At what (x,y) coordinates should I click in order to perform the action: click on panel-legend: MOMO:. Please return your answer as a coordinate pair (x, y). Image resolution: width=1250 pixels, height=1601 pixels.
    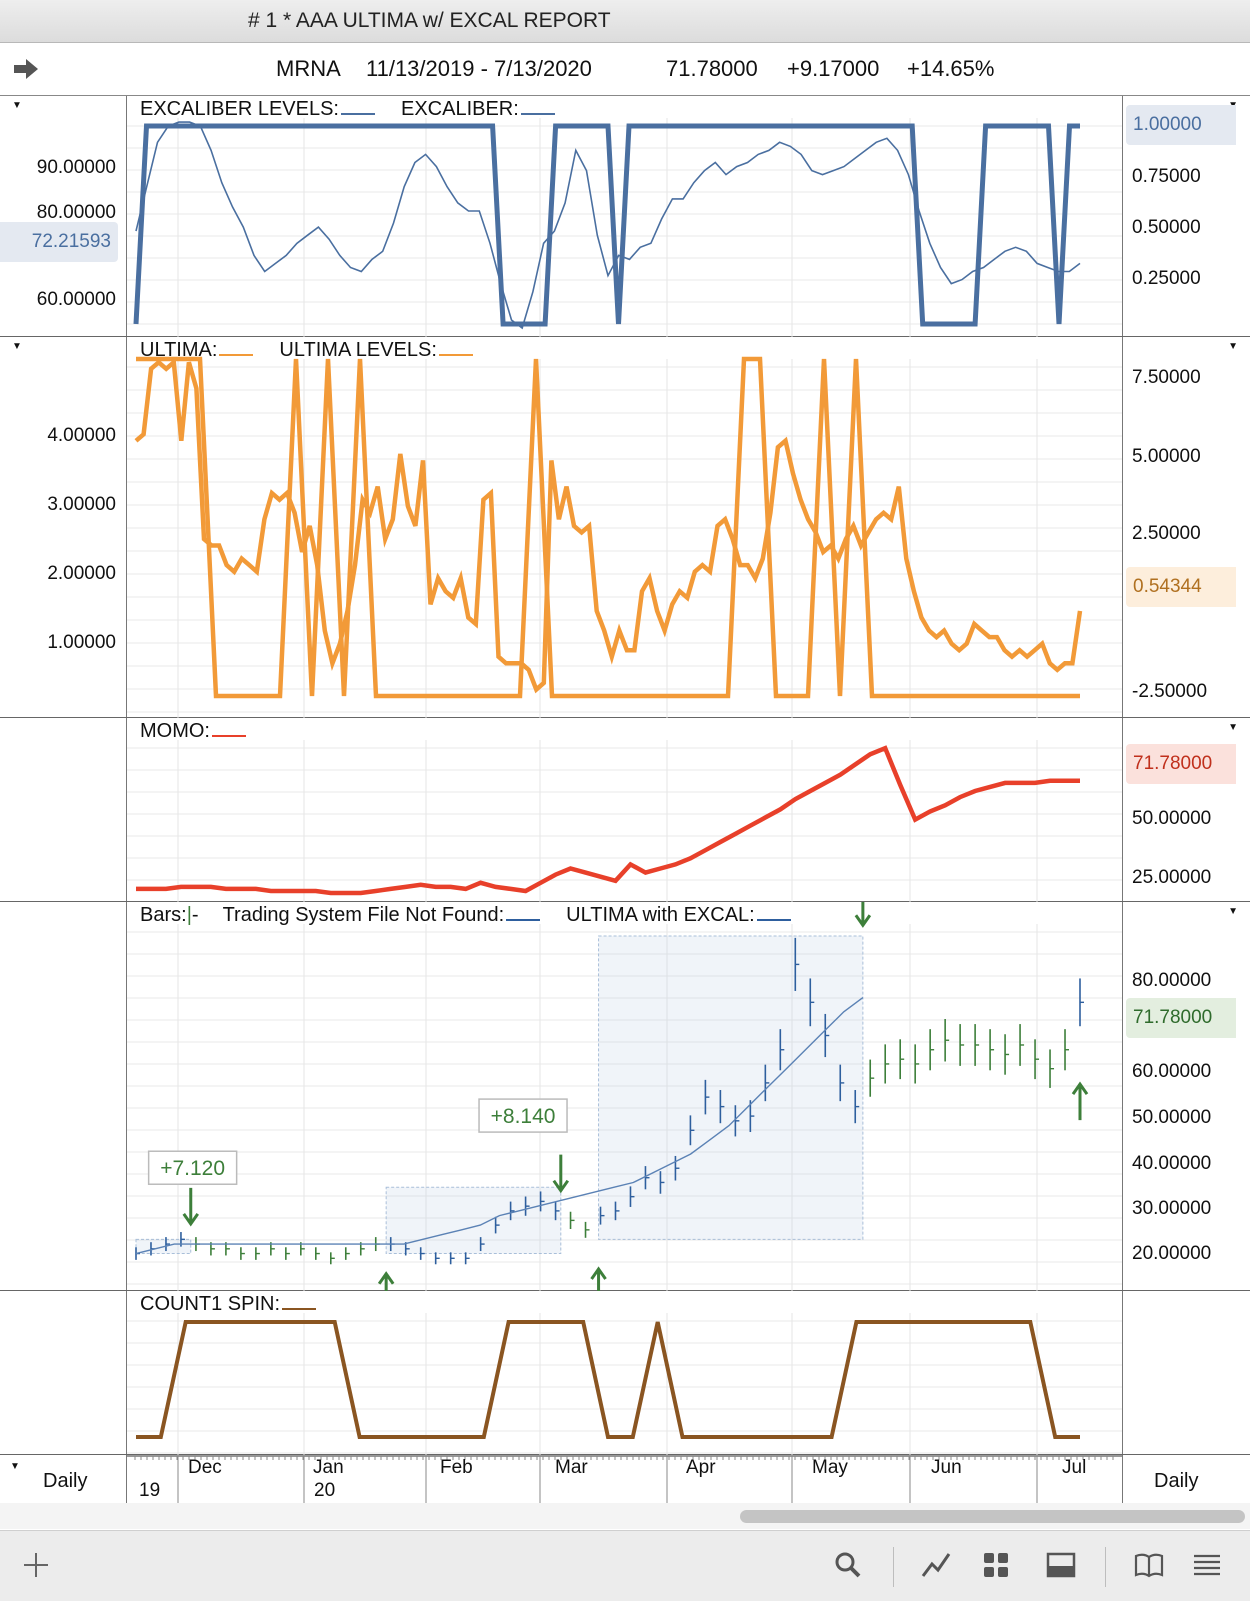
    Looking at the image, I should click on (193, 731).